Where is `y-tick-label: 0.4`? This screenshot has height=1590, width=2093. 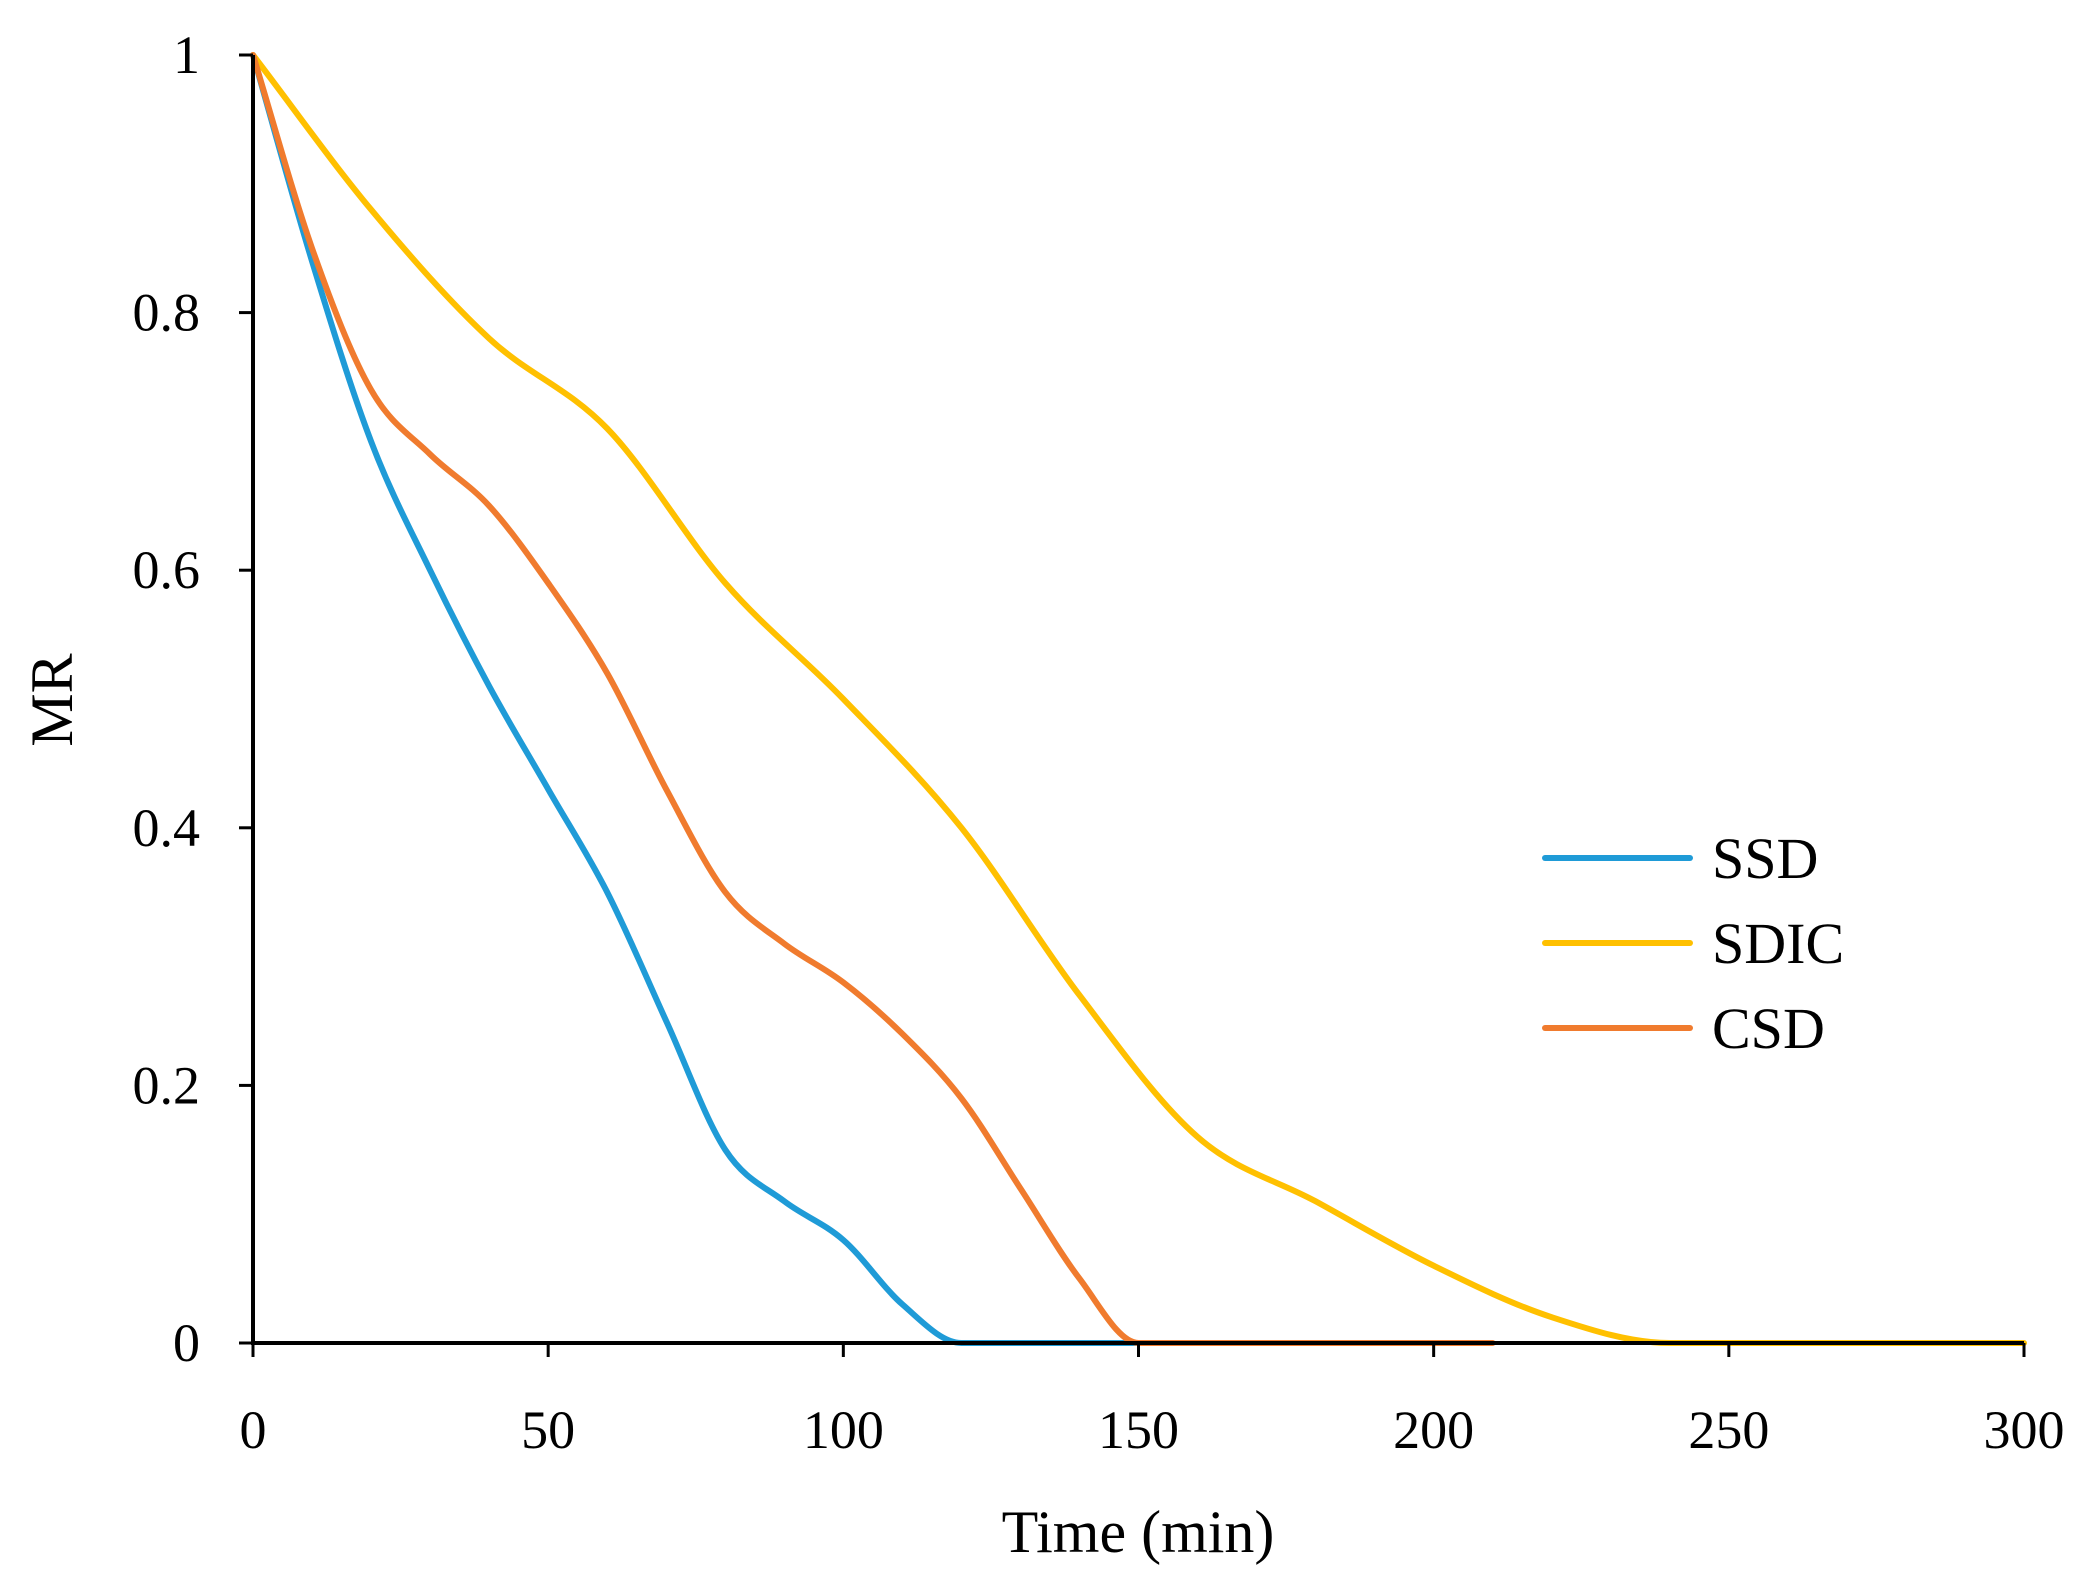 y-tick-label: 0.4 is located at coordinates (167, 828).